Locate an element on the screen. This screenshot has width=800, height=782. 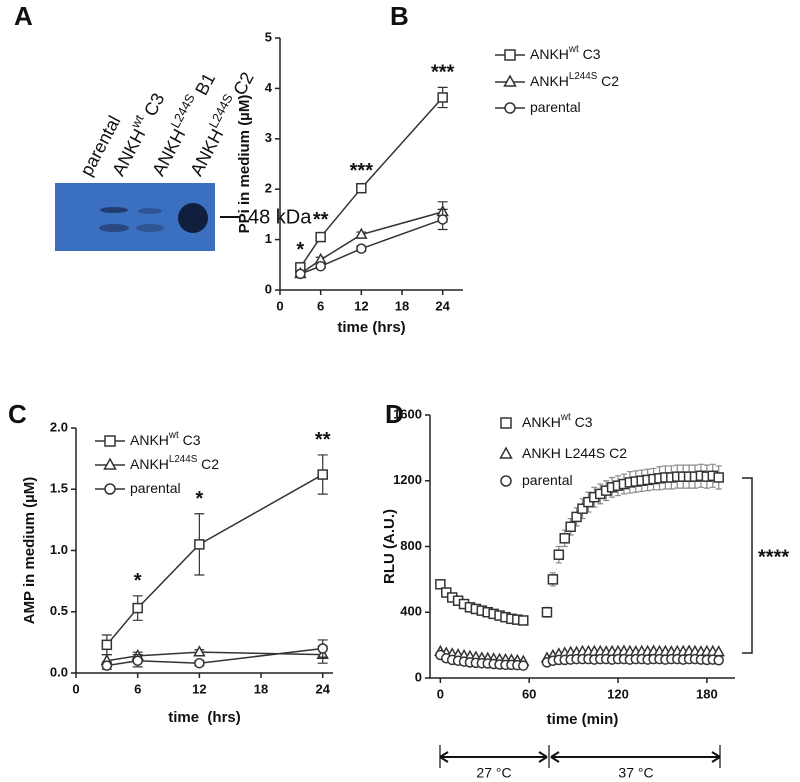
x-tick-label: 60 is located at coordinates (529, 693).